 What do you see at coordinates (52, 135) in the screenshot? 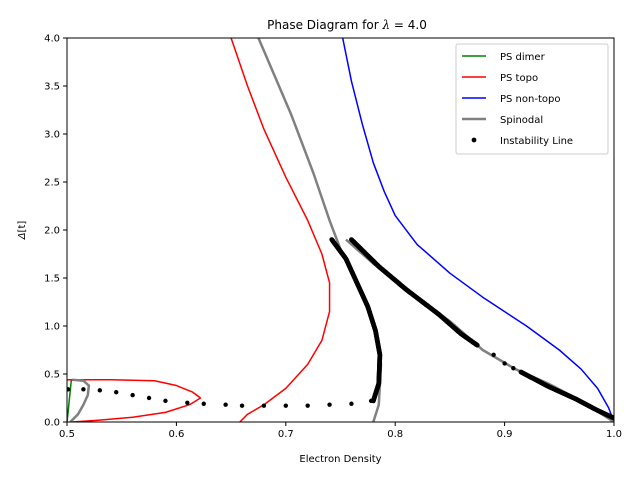
I see `y-tick-label: 3.0` at bounding box center [52, 135].